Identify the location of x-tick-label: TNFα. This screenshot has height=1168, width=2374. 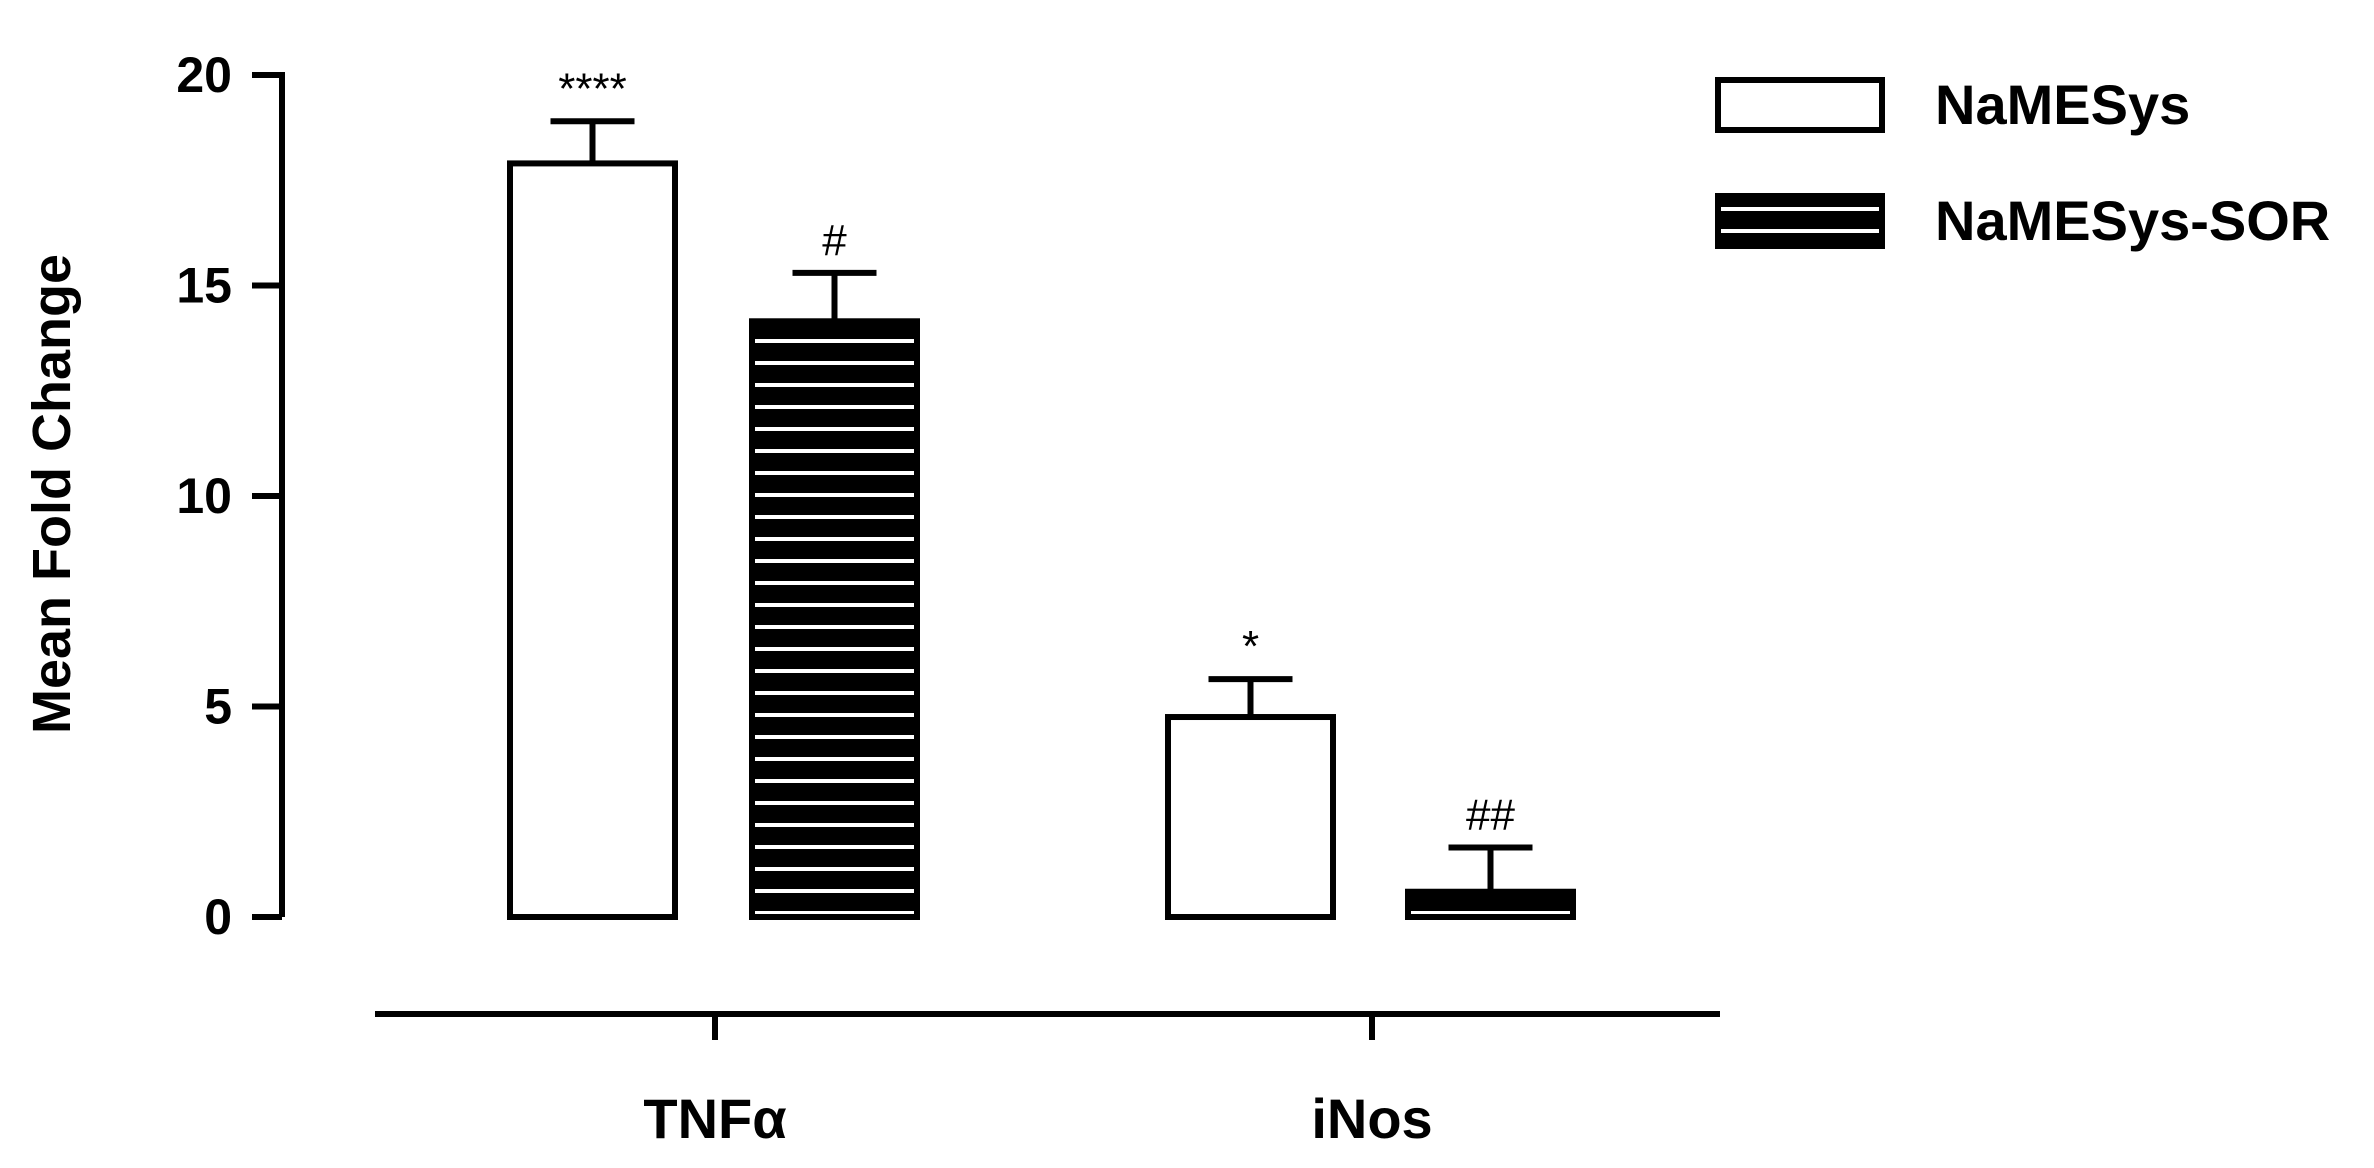
(714, 1118).